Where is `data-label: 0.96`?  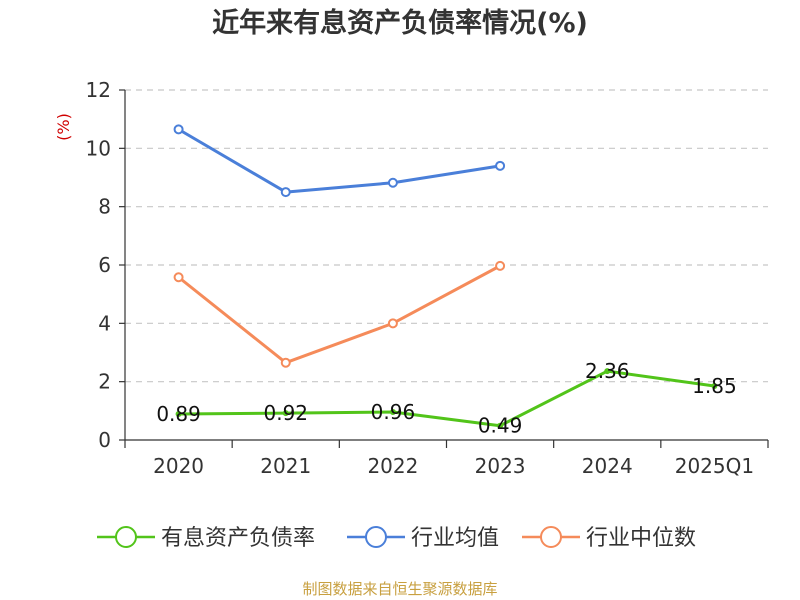
data-label: 0.96 is located at coordinates (393, 412).